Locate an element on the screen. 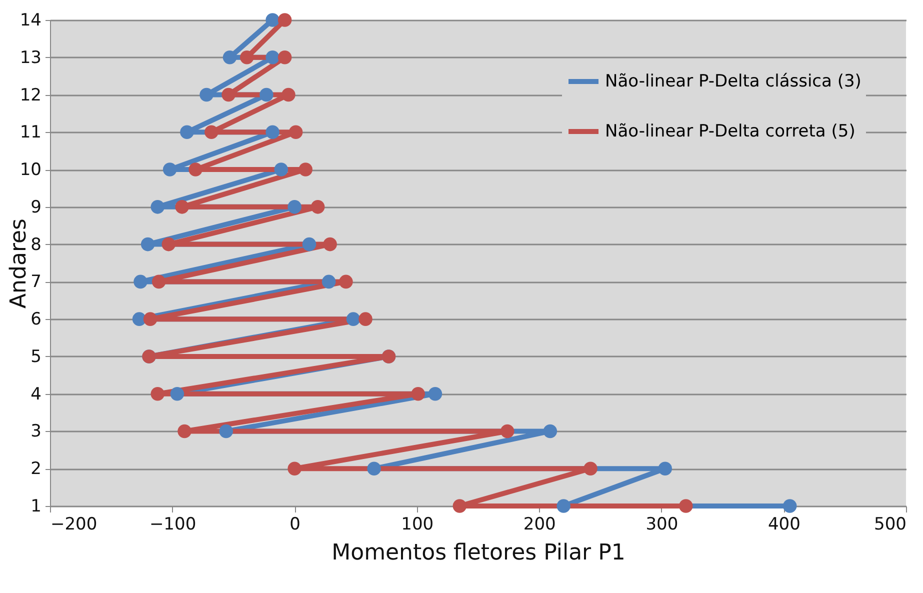 This screenshot has width=923, height=593. y-tick-label: 9 is located at coordinates (36, 207).